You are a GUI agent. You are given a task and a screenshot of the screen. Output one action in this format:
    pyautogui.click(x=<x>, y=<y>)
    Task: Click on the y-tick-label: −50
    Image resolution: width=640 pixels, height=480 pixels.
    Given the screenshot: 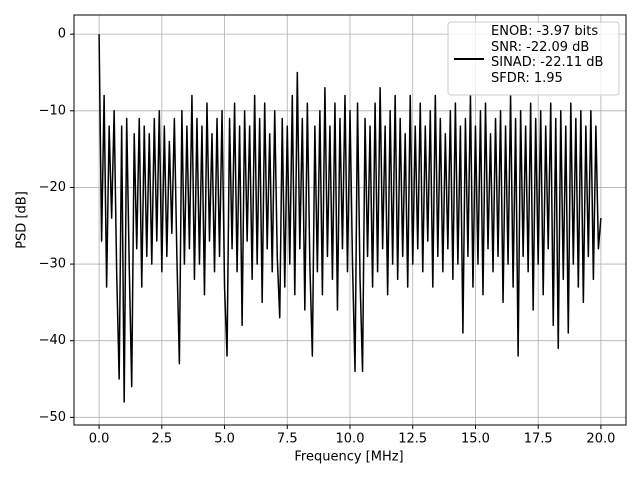 What is the action you would take?
    pyautogui.click(x=52, y=417)
    